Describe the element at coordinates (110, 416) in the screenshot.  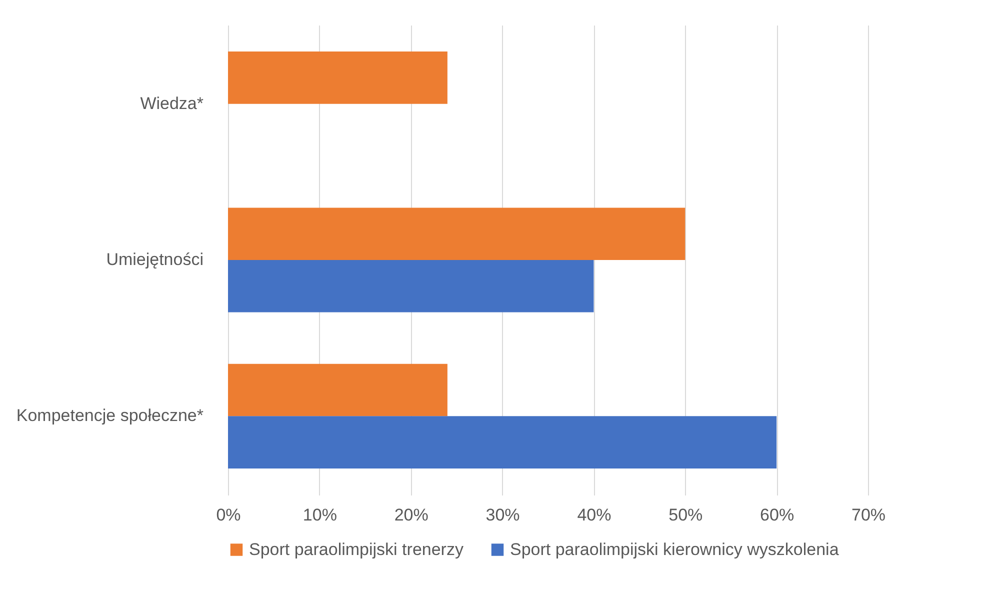
I see `y-tick-label: Kompetencje społeczne*` at that location.